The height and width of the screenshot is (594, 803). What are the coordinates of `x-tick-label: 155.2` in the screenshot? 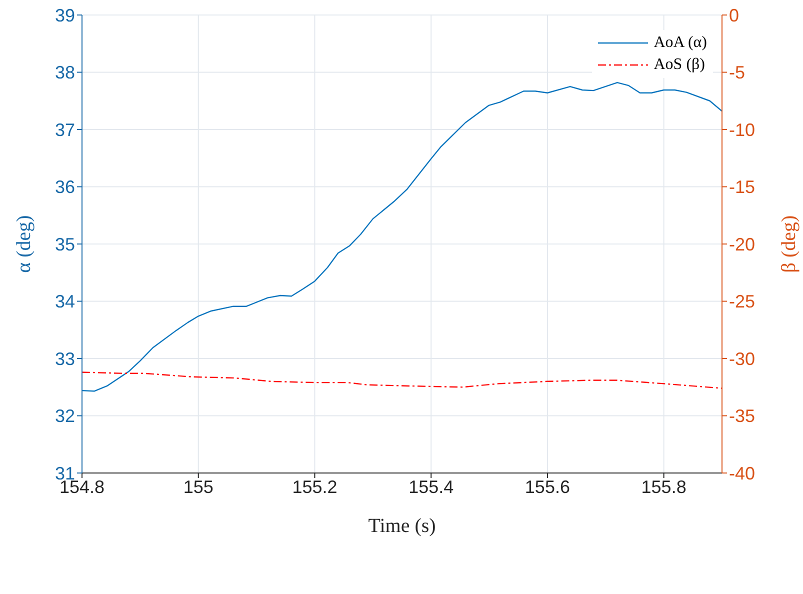 It's located at (315, 486).